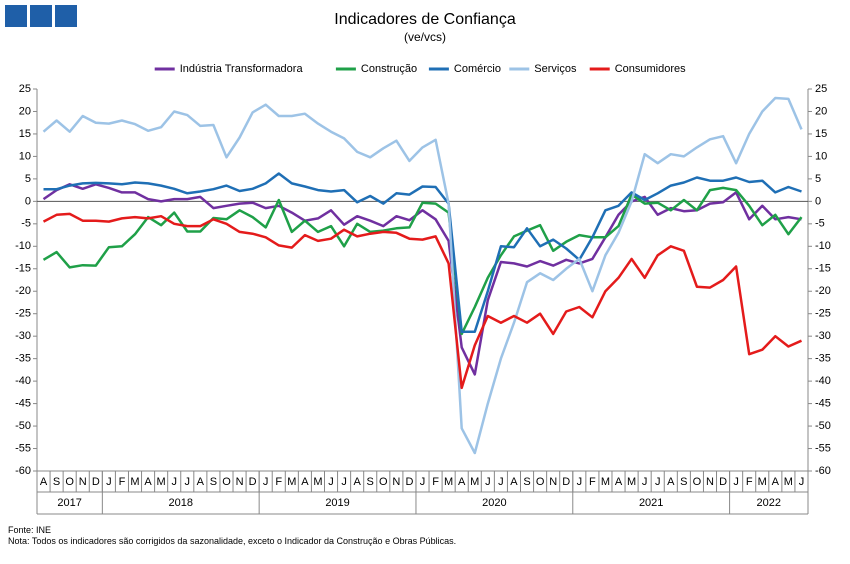  What do you see at coordinates (23, 448) in the screenshot?
I see `y-tick-label: -55` at bounding box center [23, 448].